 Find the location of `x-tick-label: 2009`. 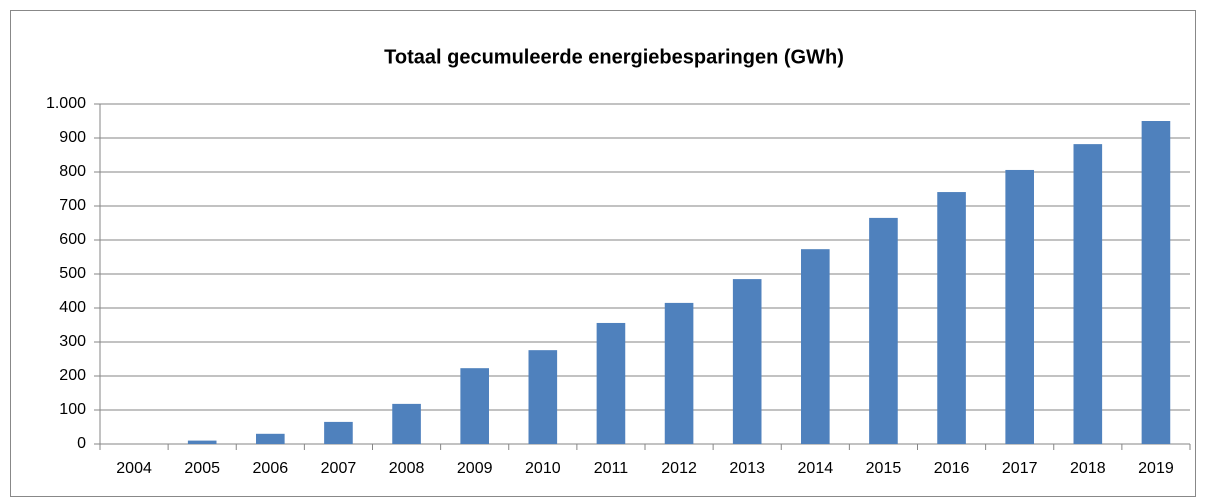

x-tick-label: 2009 is located at coordinates (475, 468).